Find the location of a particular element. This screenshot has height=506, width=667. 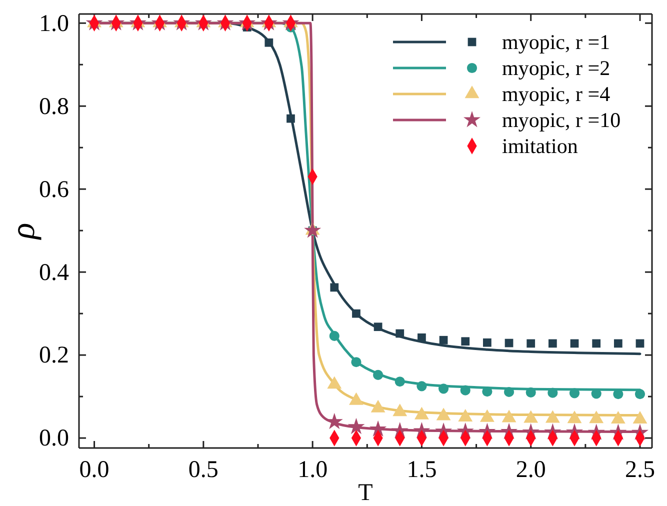

x-tick-label: 0.5 is located at coordinates (203, 470).